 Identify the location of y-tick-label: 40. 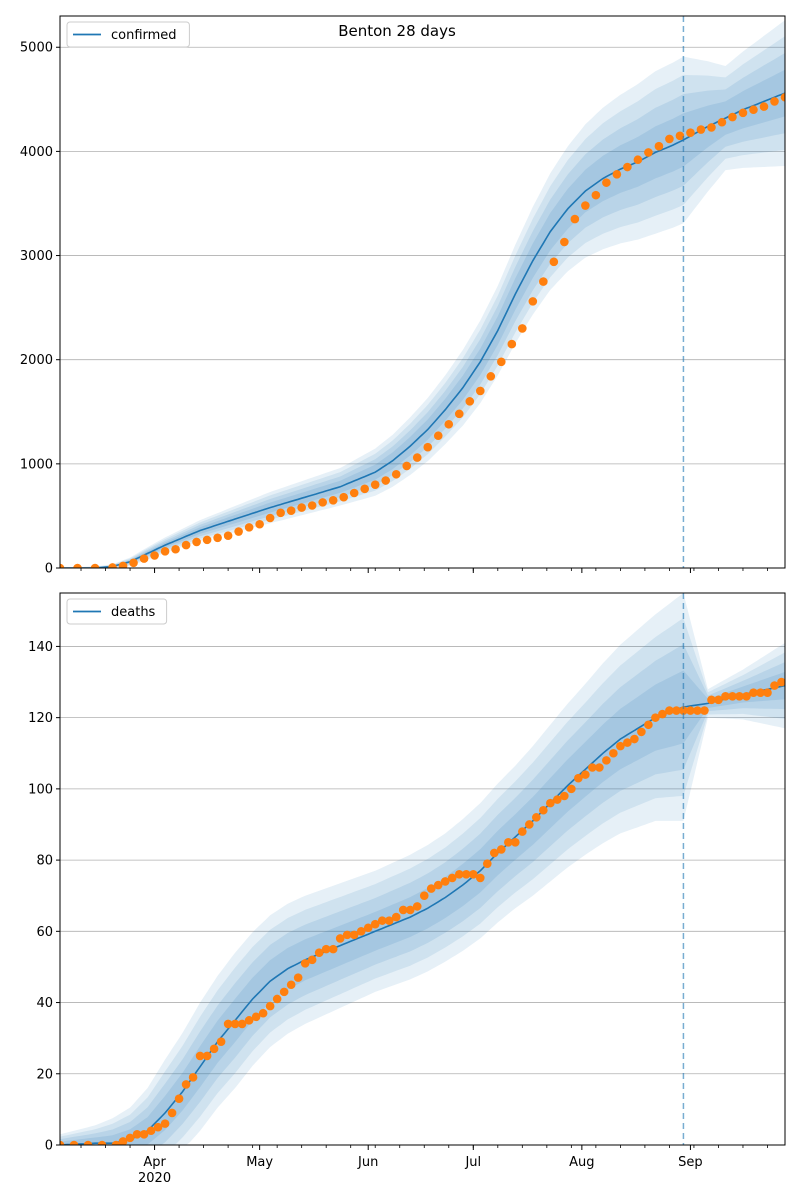
(44, 1003).